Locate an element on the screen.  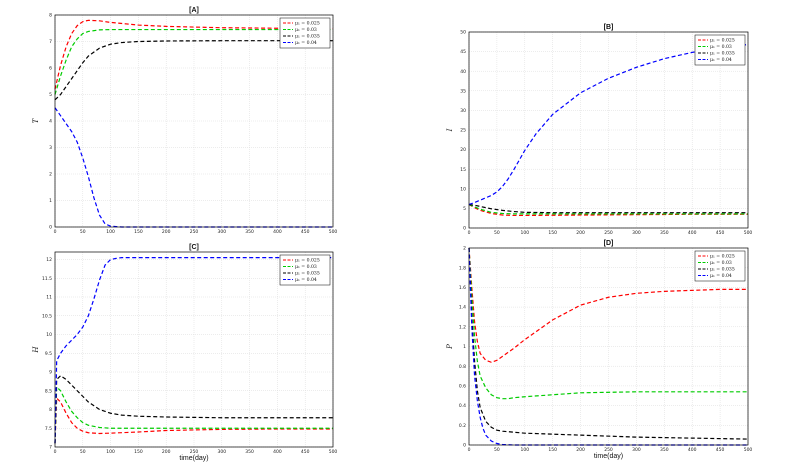
y-tick-label: 8.5 is located at coordinates (48, 391).